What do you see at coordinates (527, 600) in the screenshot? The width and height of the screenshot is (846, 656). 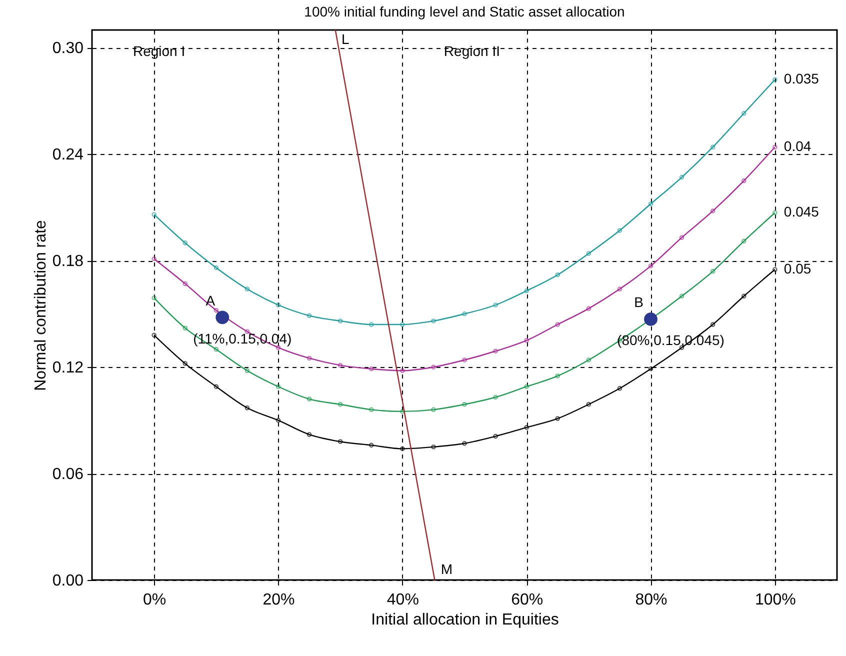 I see `x-tick-label: 60%` at bounding box center [527, 600].